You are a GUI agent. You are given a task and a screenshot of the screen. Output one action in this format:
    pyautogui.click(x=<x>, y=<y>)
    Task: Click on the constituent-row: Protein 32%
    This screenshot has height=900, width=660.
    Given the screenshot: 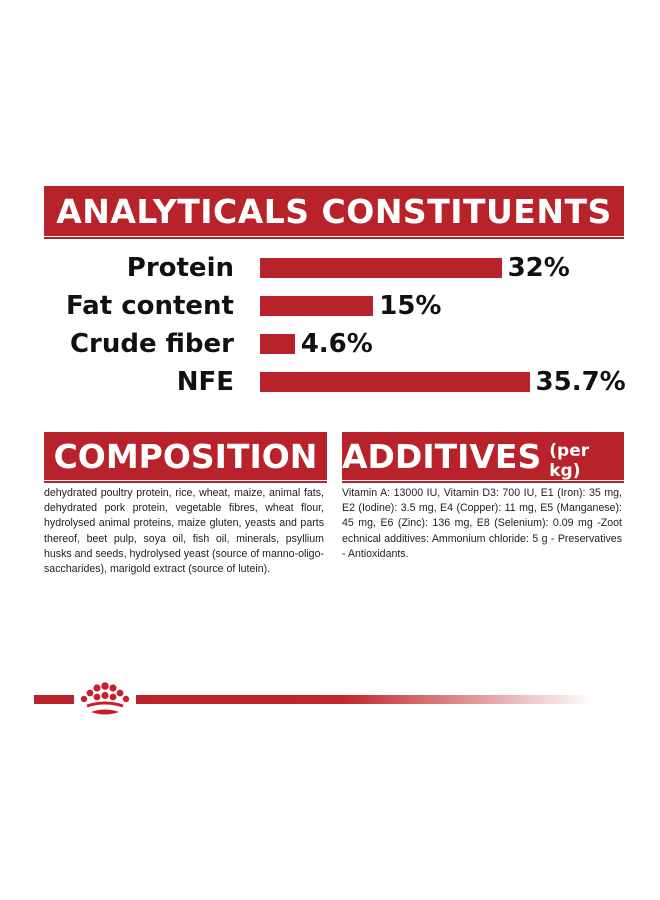 What is the action you would take?
    pyautogui.click(x=344, y=268)
    